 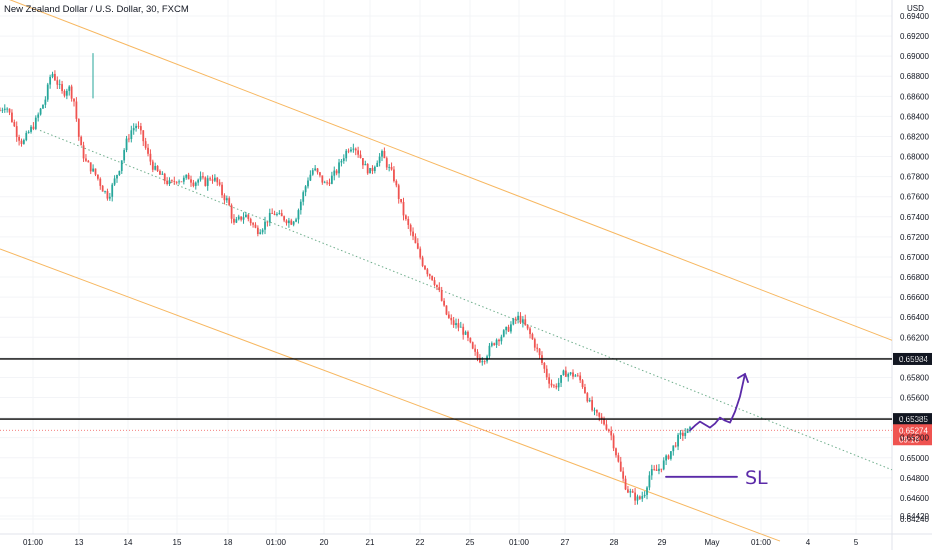 What do you see at coordinates (914, 76) in the screenshot?
I see `price-tick-label: 0.68800` at bounding box center [914, 76].